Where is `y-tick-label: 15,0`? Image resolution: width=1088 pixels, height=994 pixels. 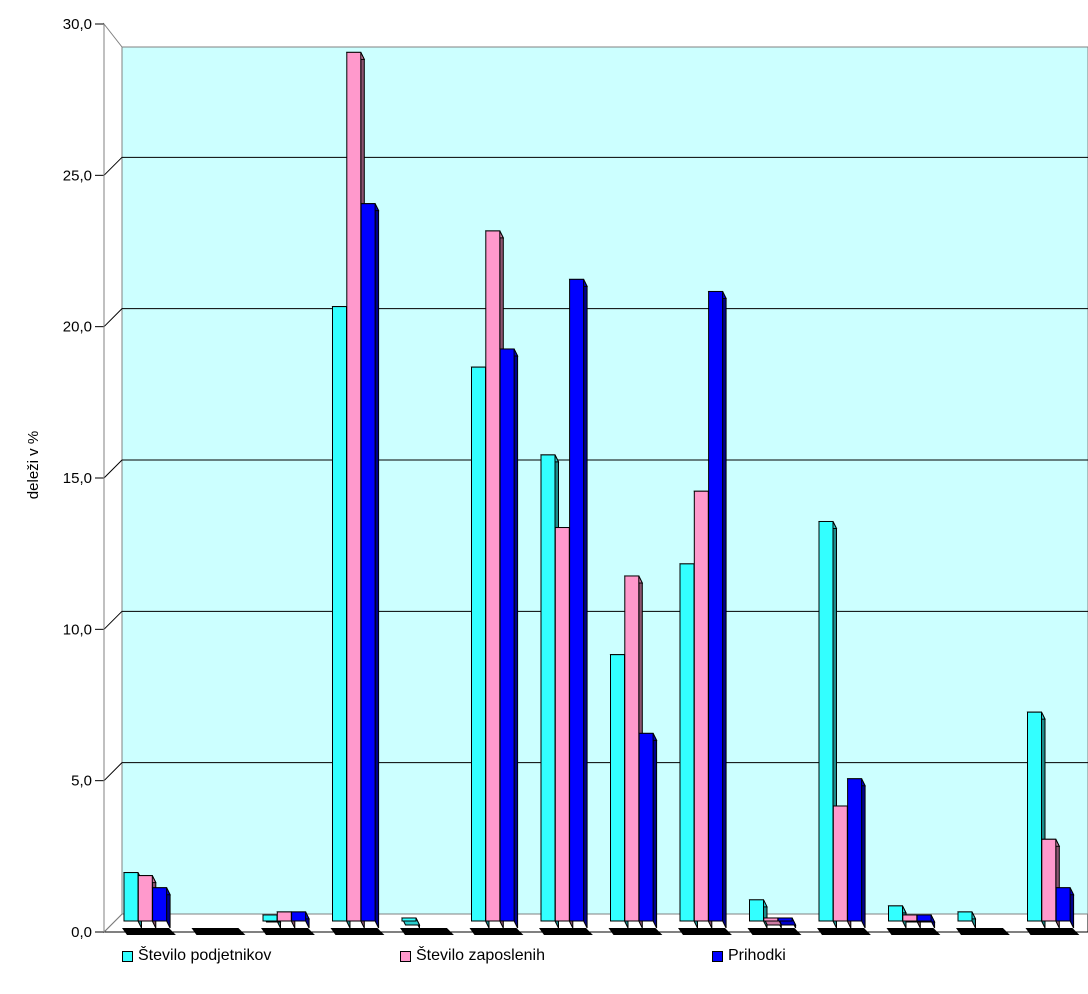
y-tick-label: 15,0 is located at coordinates (77, 478).